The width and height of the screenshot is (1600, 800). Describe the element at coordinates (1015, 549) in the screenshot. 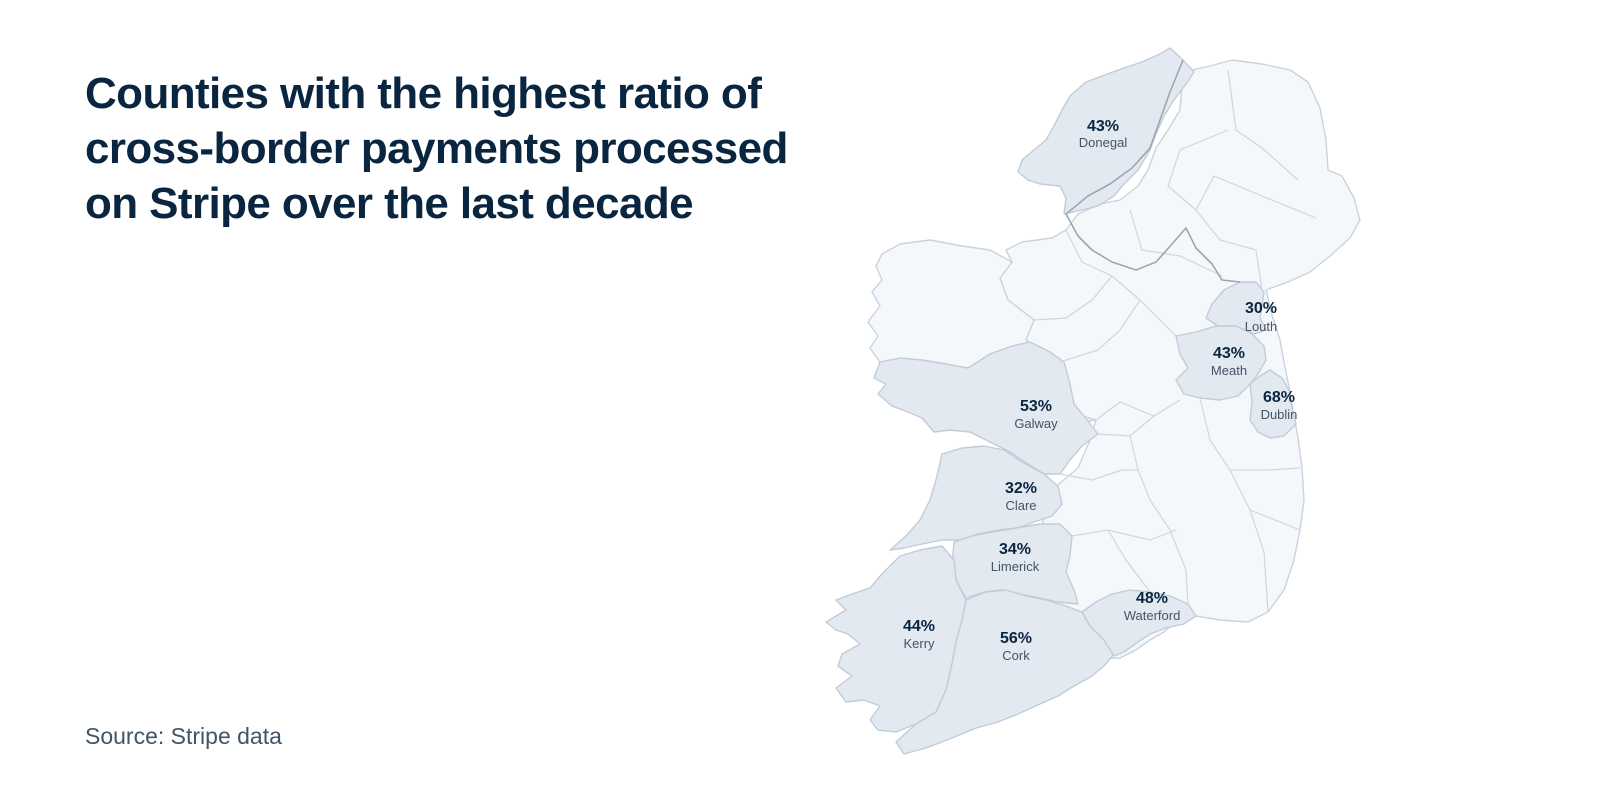

I see `limerick-value: 34%` at that location.